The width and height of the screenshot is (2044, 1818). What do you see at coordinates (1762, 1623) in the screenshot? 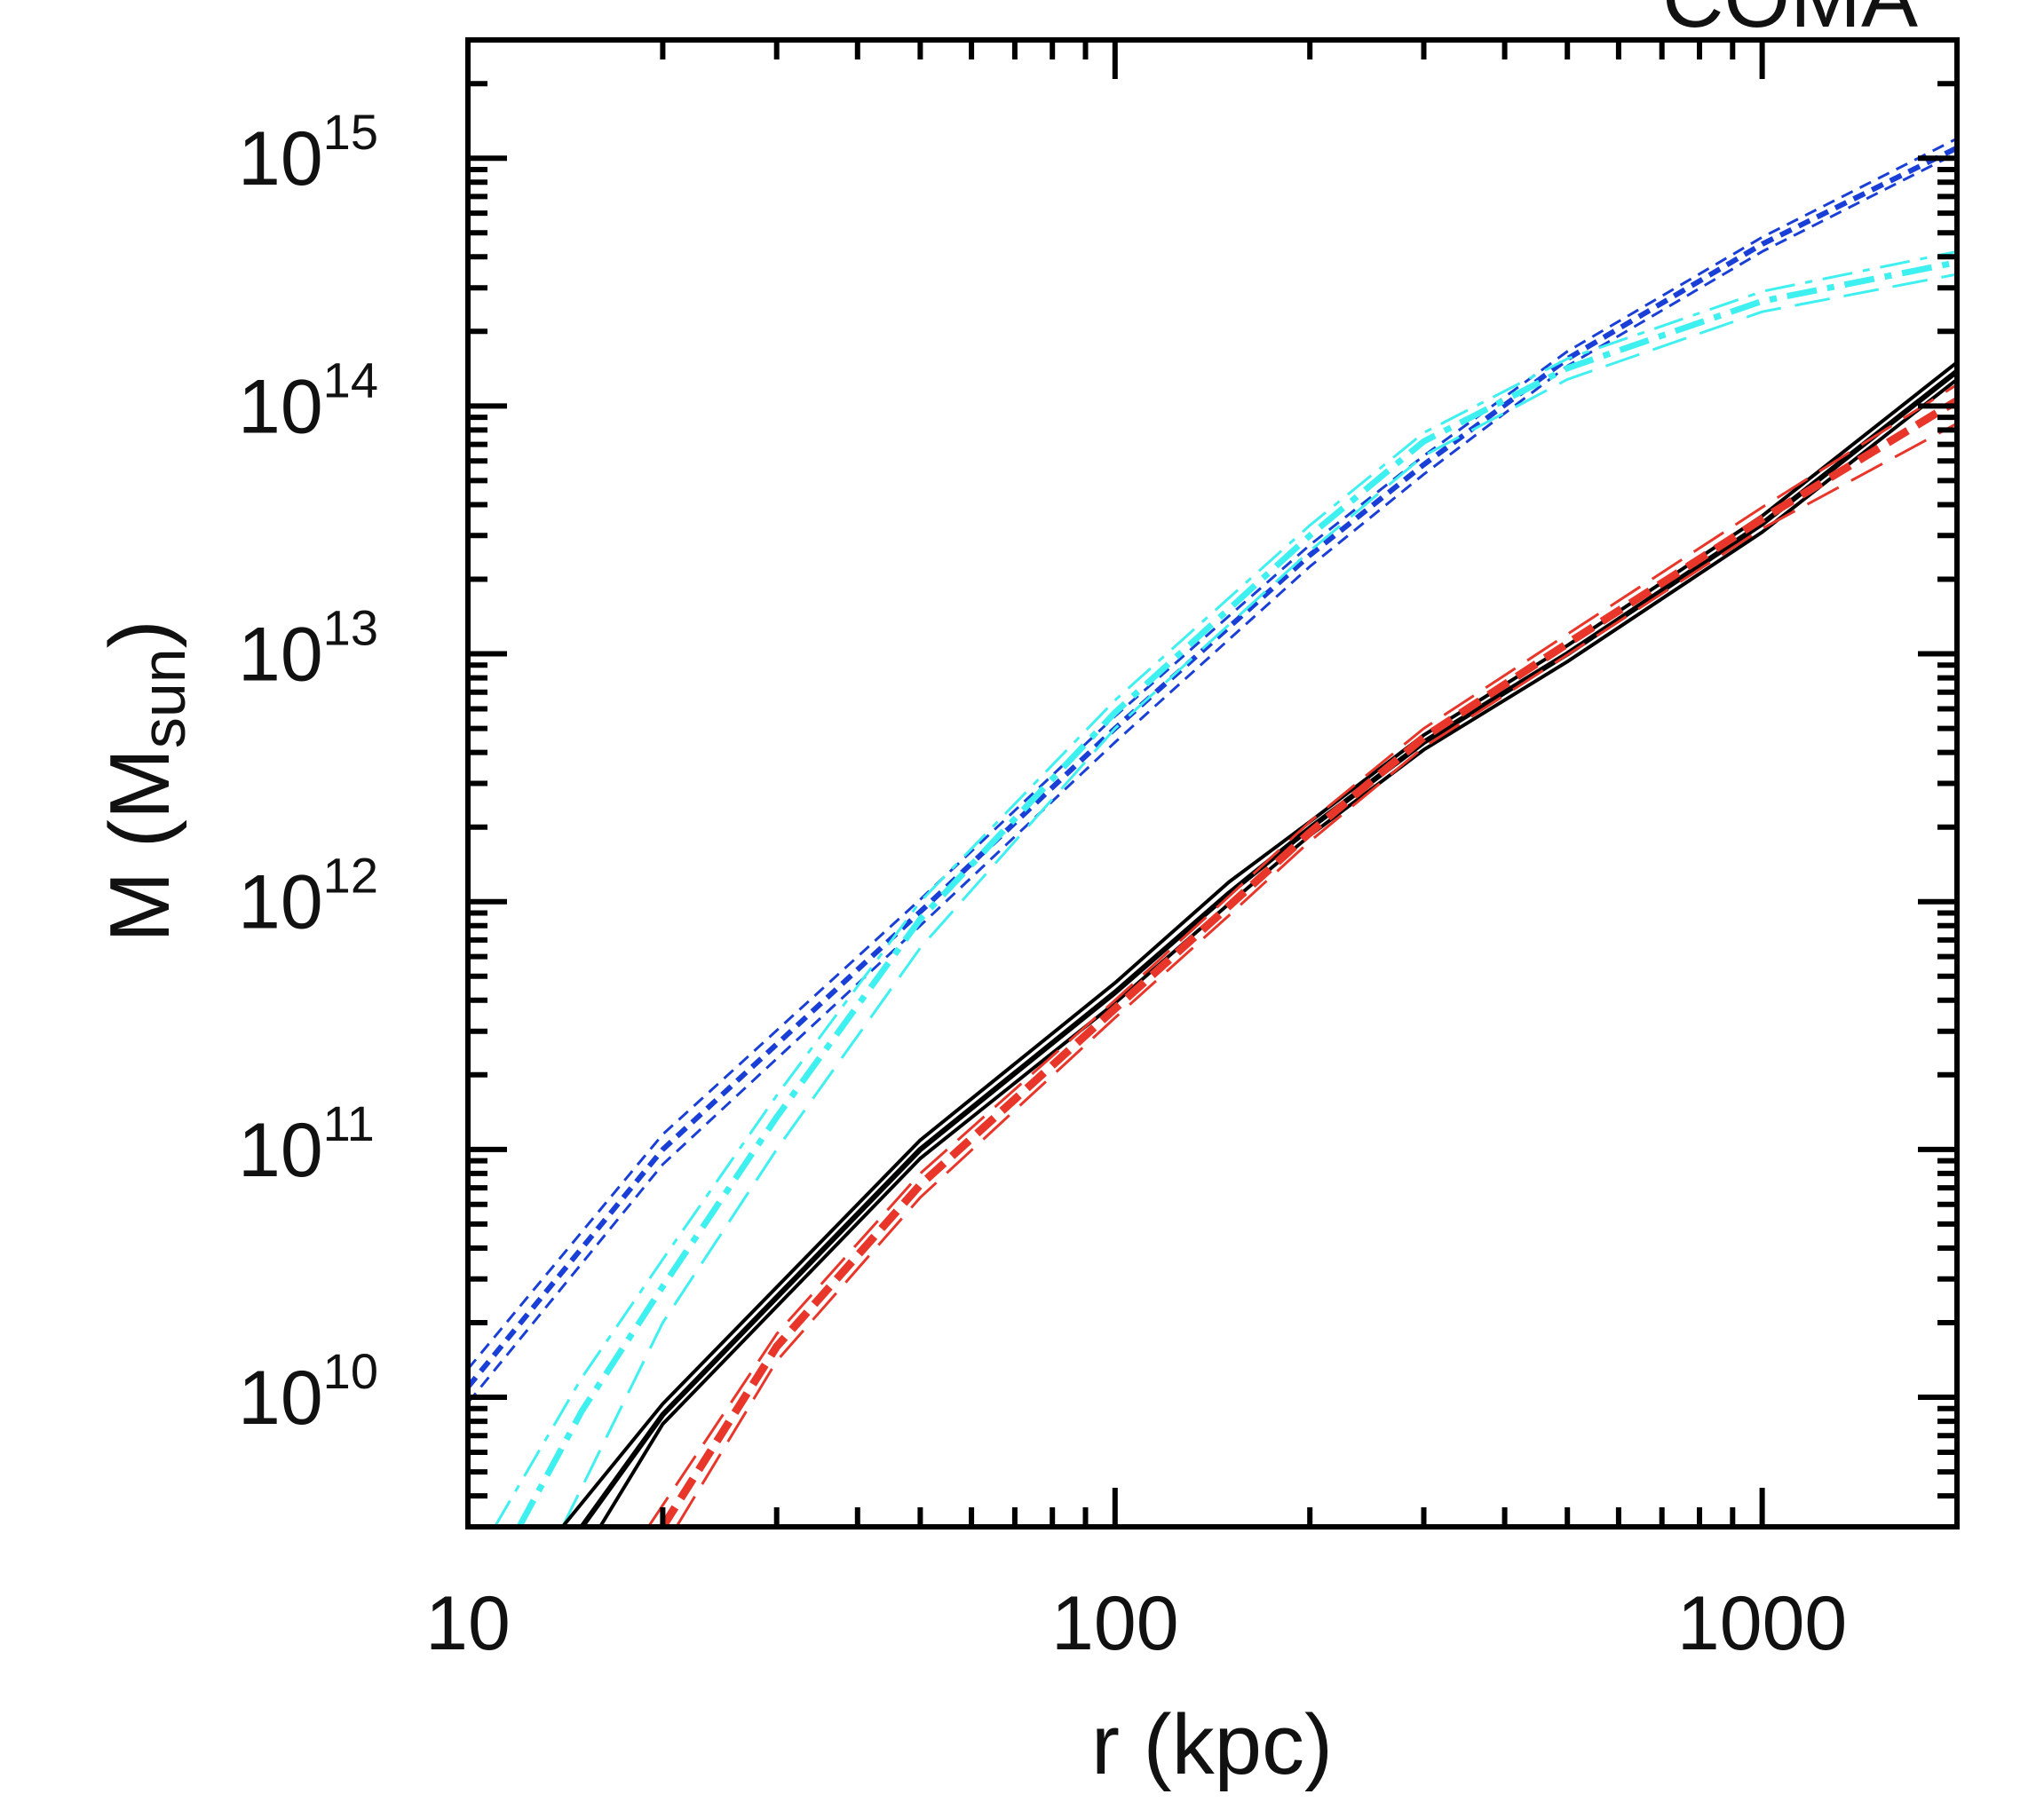
I see `x-tick-label: 1000` at bounding box center [1762, 1623].